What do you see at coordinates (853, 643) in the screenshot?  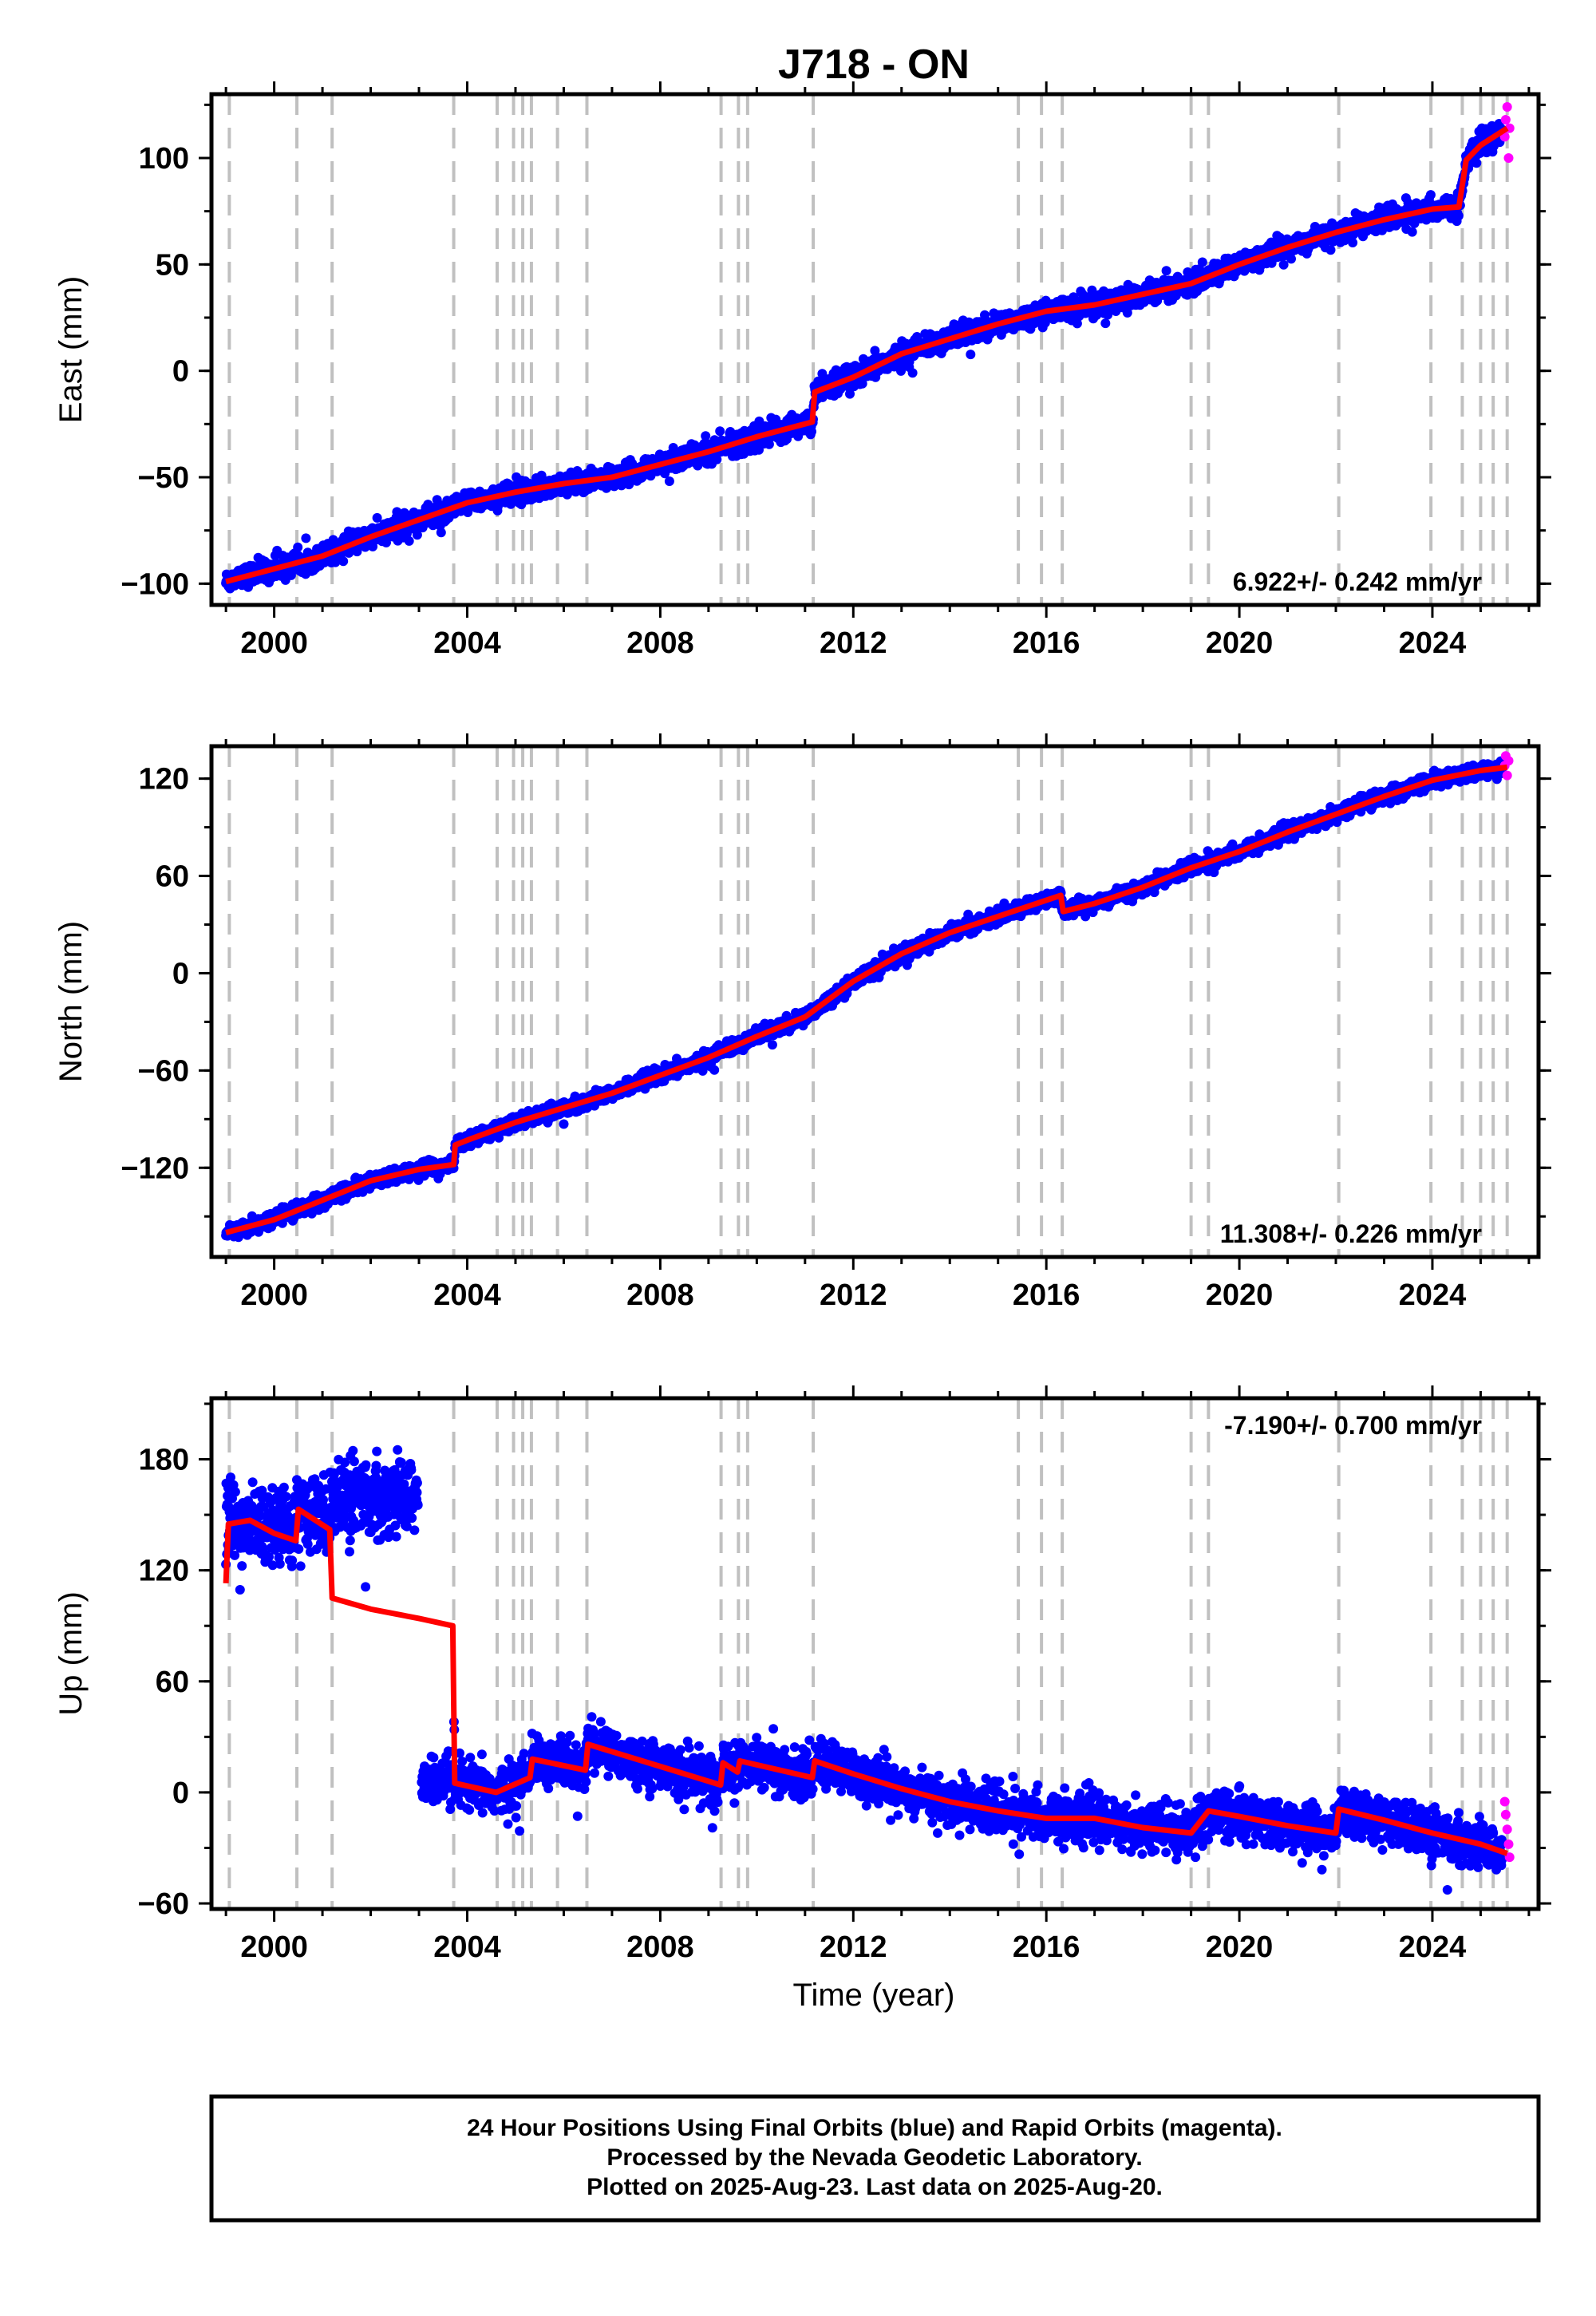 I see `x-tick-label: 2012` at bounding box center [853, 643].